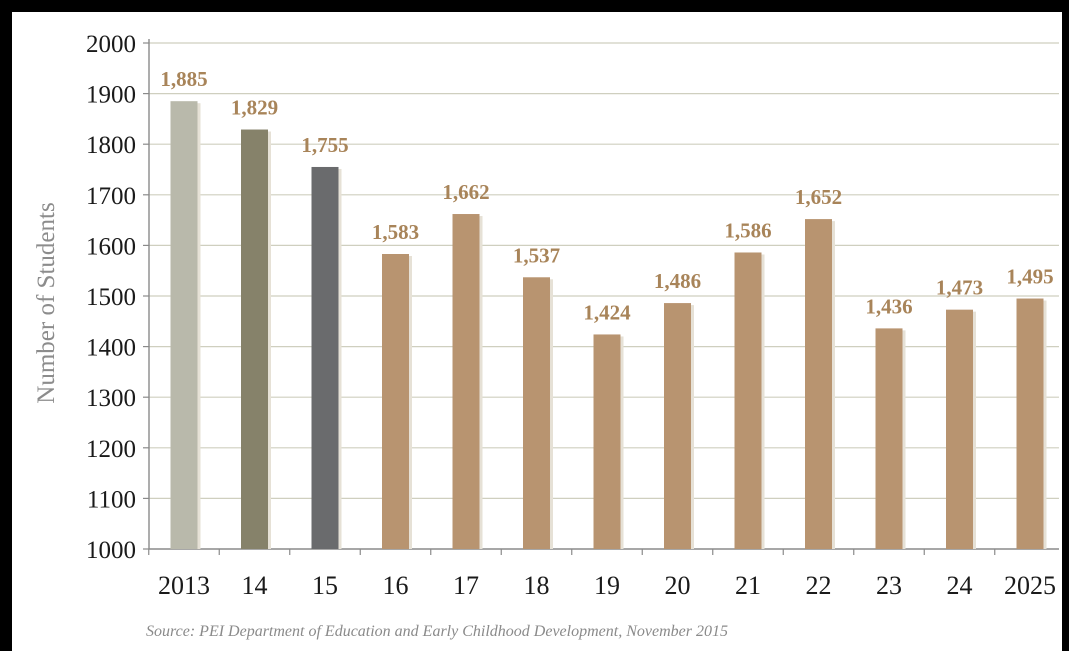 Image resolution: width=1069 pixels, height=651 pixels. I want to click on y-tick-label: 1600, so click(111, 246).